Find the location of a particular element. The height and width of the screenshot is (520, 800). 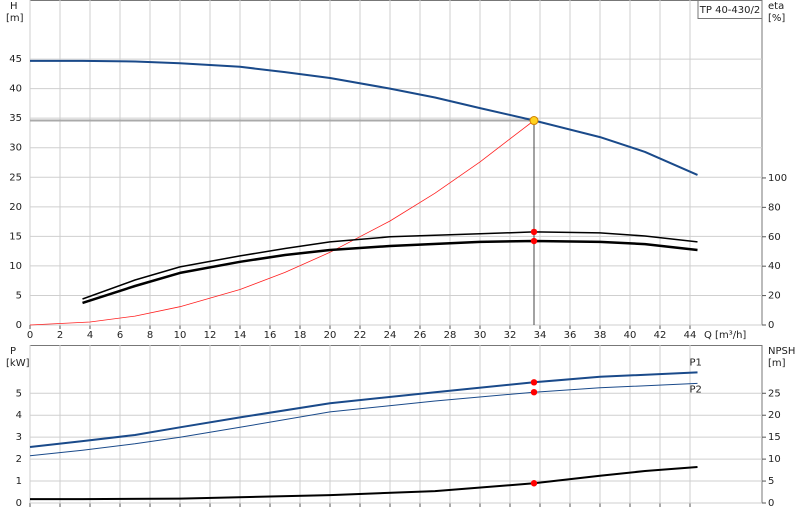

y2-tick-label: 15 is located at coordinates (774, 437).